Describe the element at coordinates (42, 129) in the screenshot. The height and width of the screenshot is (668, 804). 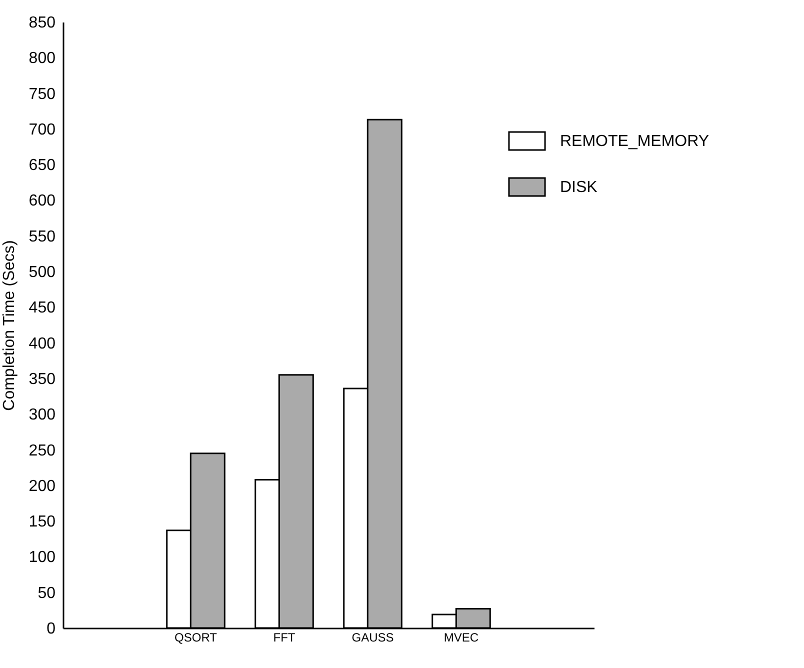
I see `y-tick-label: 700` at that location.